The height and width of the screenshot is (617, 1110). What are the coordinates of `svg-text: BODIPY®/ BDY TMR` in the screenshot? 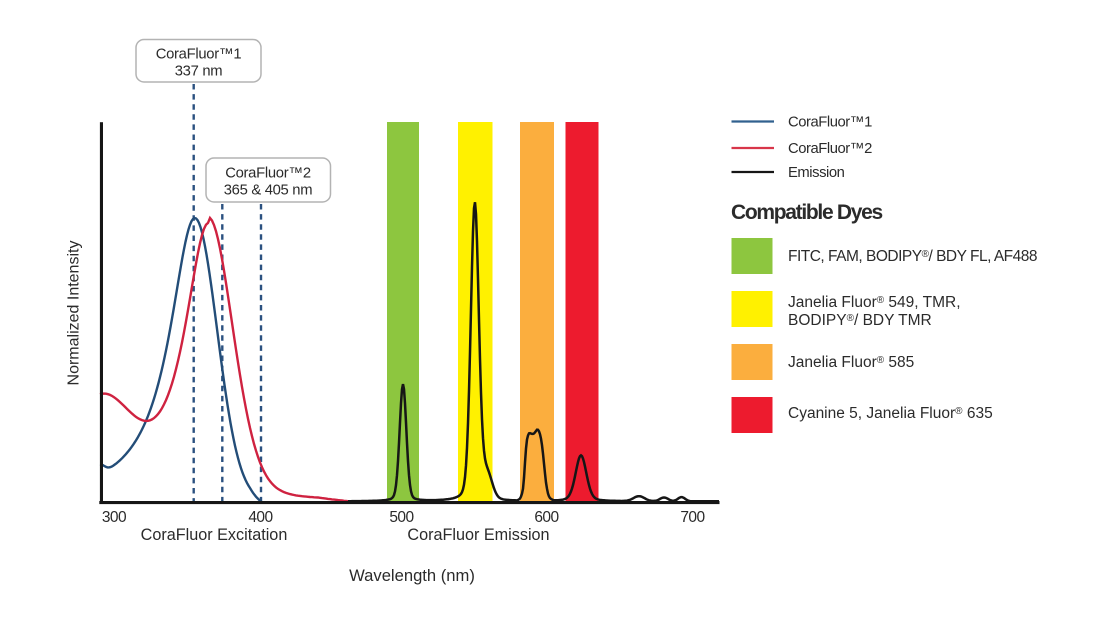 It's located at (860, 320).